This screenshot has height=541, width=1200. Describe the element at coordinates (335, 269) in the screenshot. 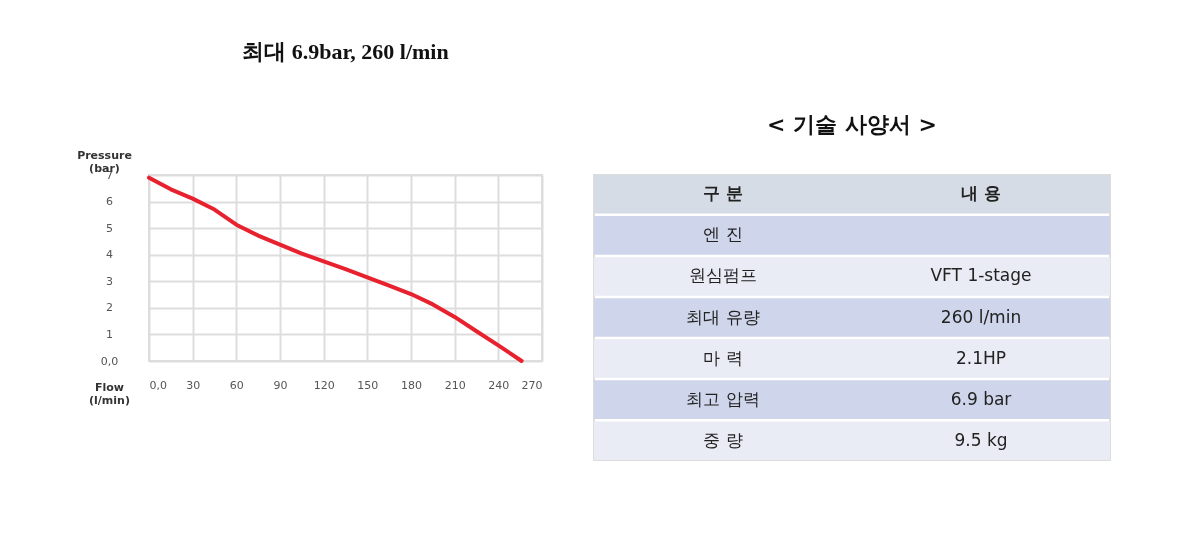

I see `line-series` at that location.